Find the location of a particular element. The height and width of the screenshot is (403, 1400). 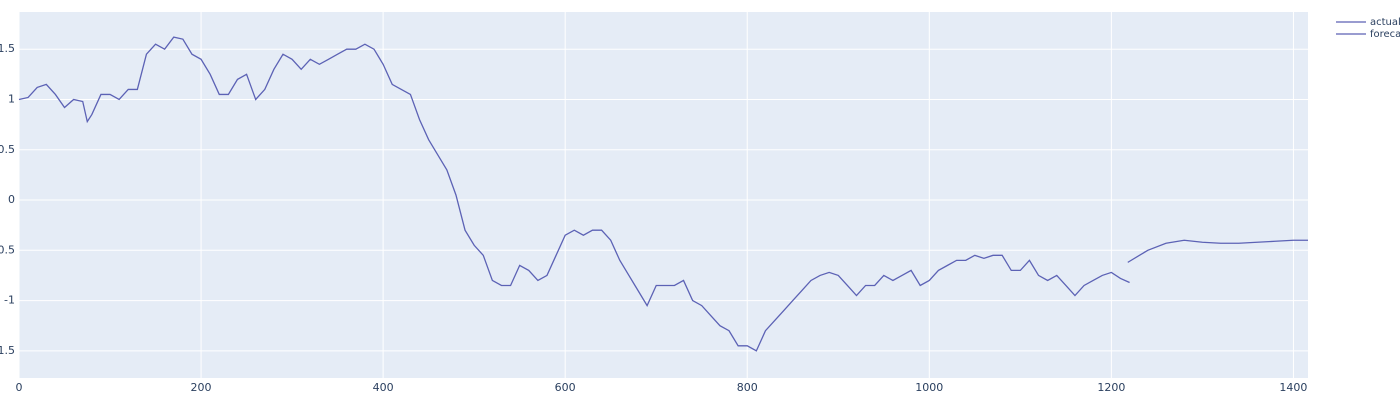

y-tick-label: 0 is located at coordinates (11, 199).